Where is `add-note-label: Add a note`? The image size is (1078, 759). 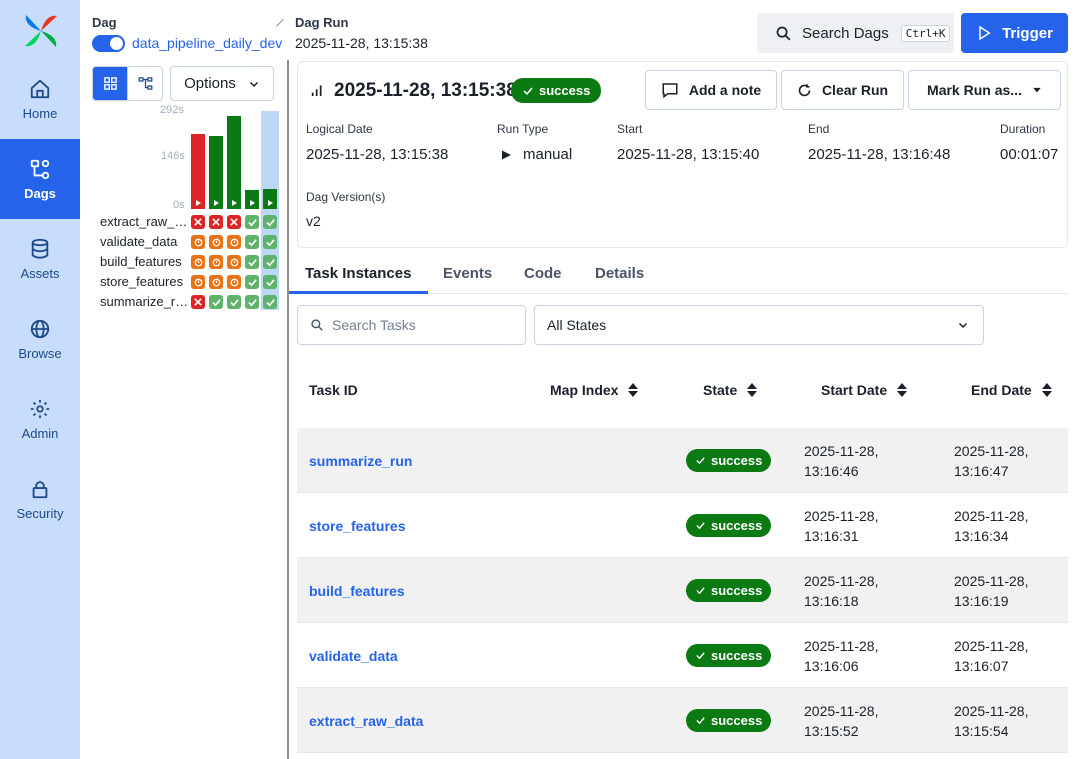 add-note-label: Add a note is located at coordinates (725, 90).